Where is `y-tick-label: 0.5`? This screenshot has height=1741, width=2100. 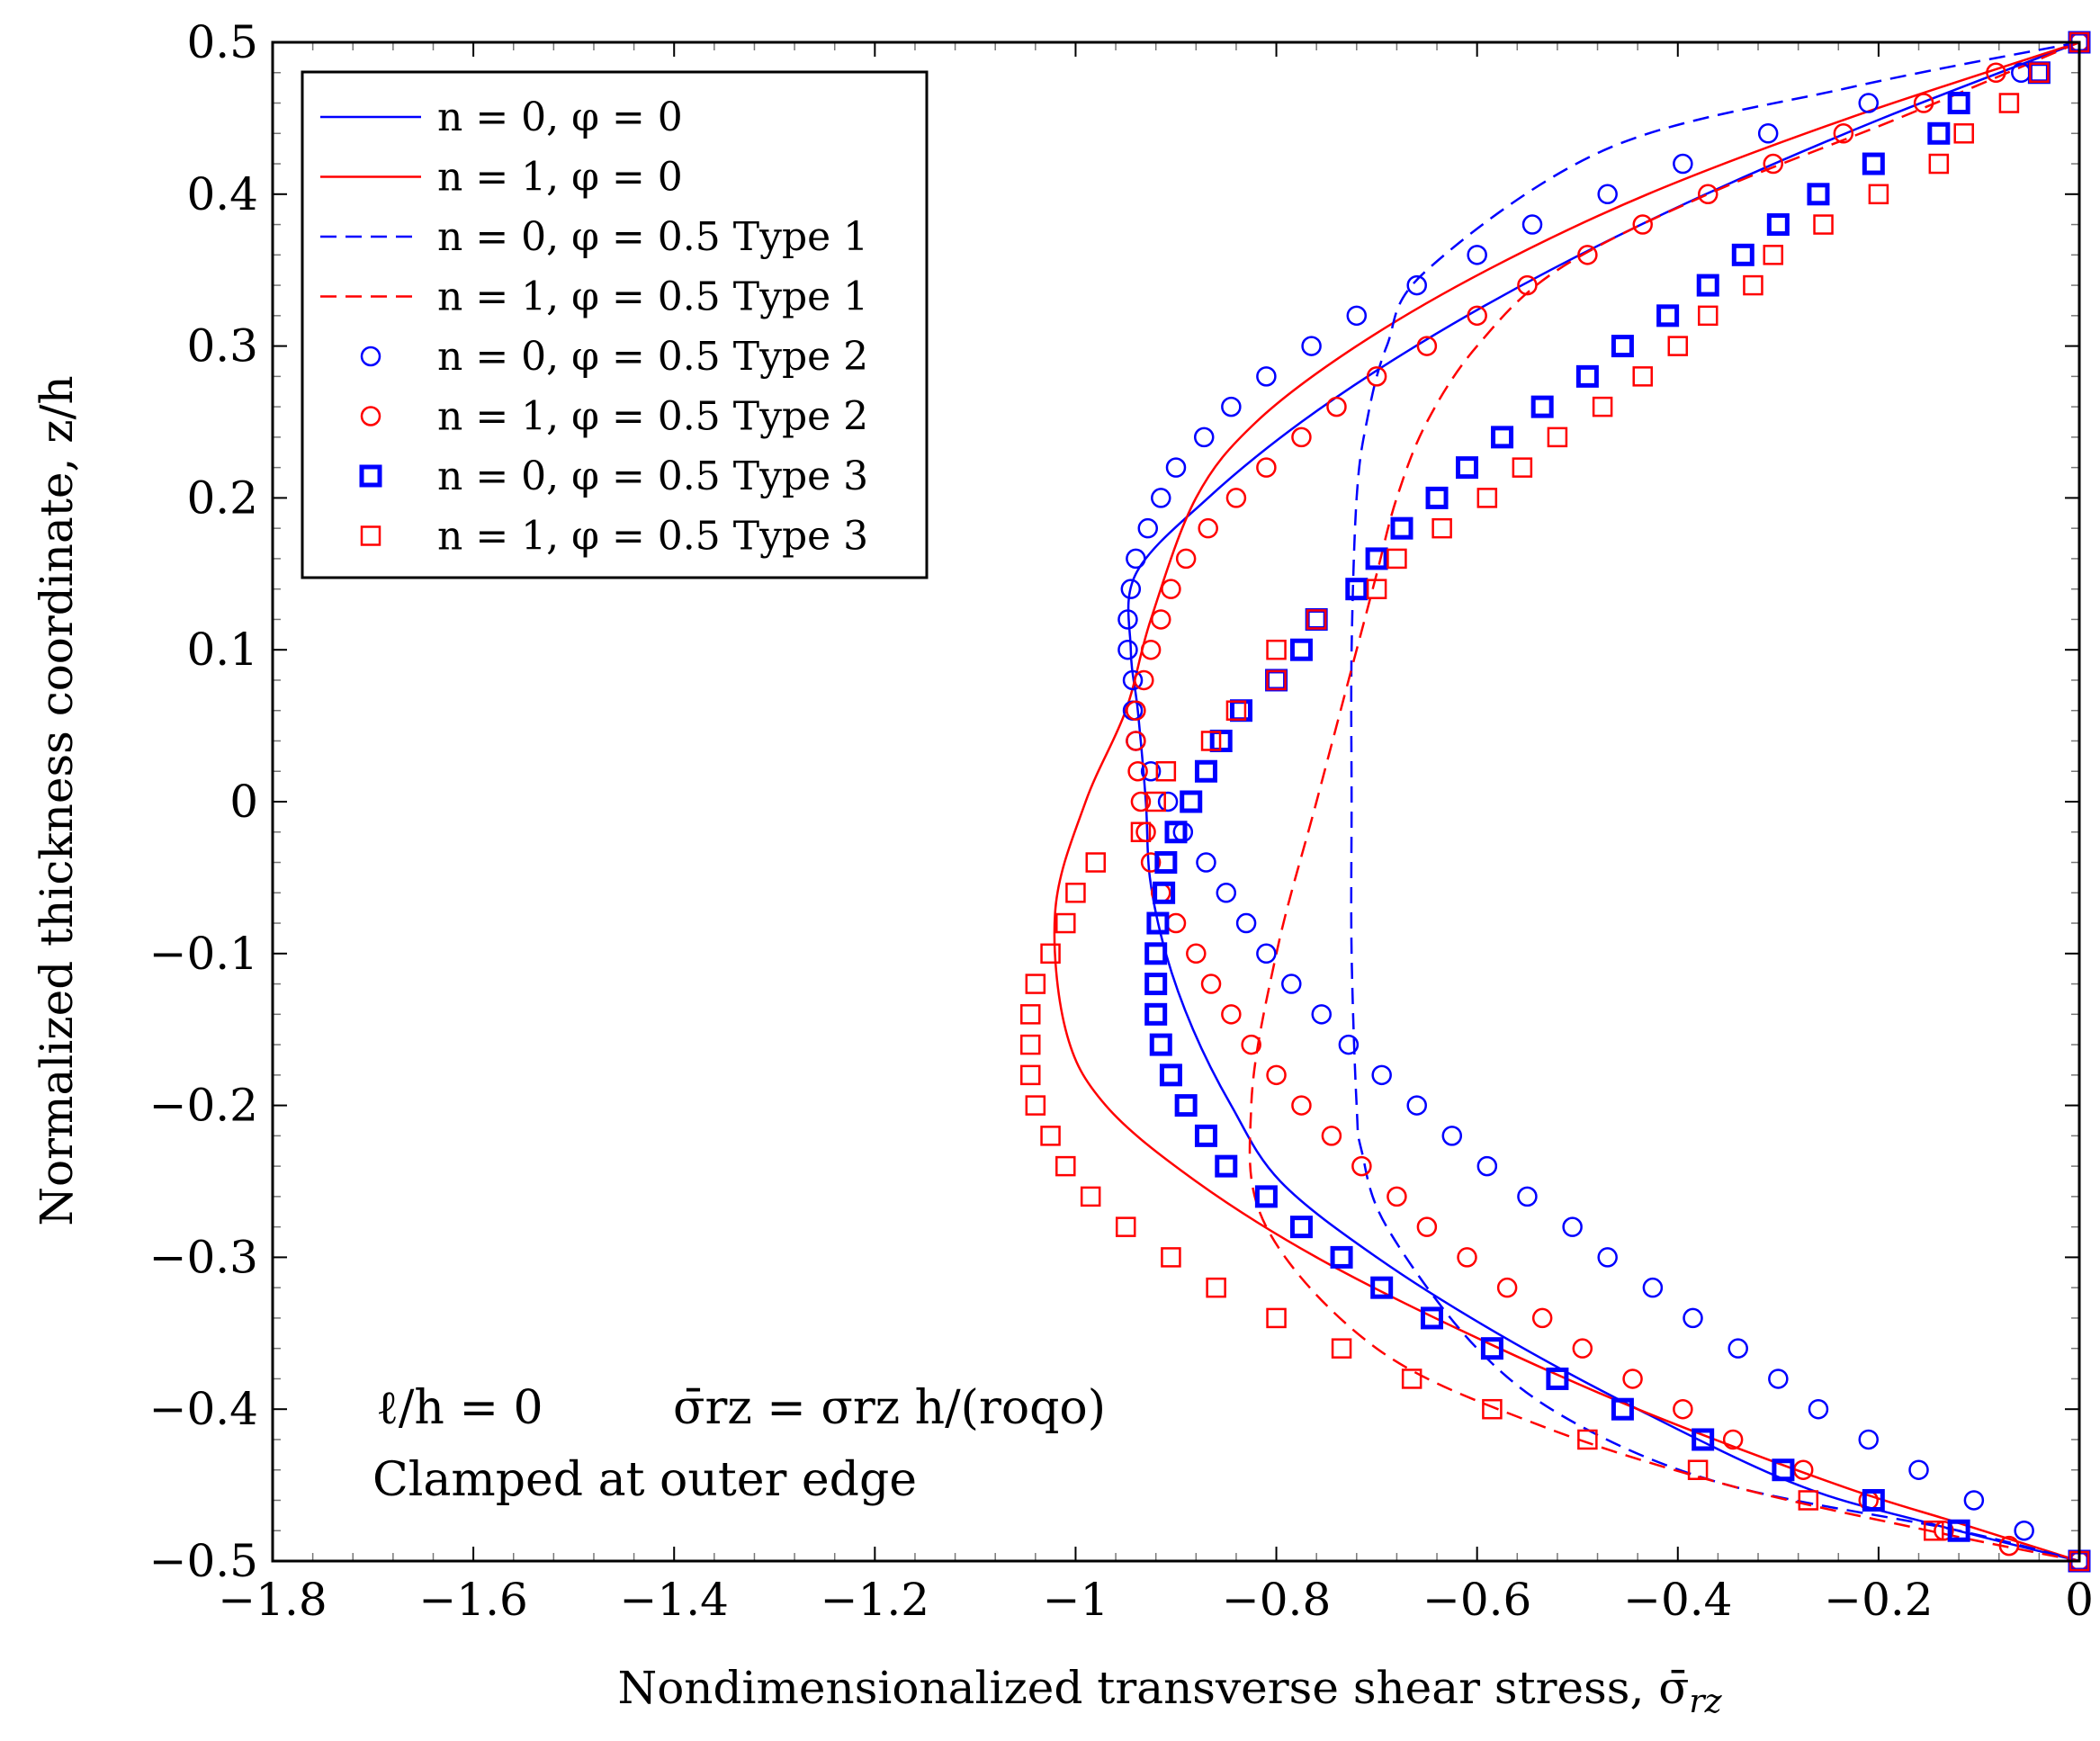 y-tick-label: 0.5 is located at coordinates (222, 42).